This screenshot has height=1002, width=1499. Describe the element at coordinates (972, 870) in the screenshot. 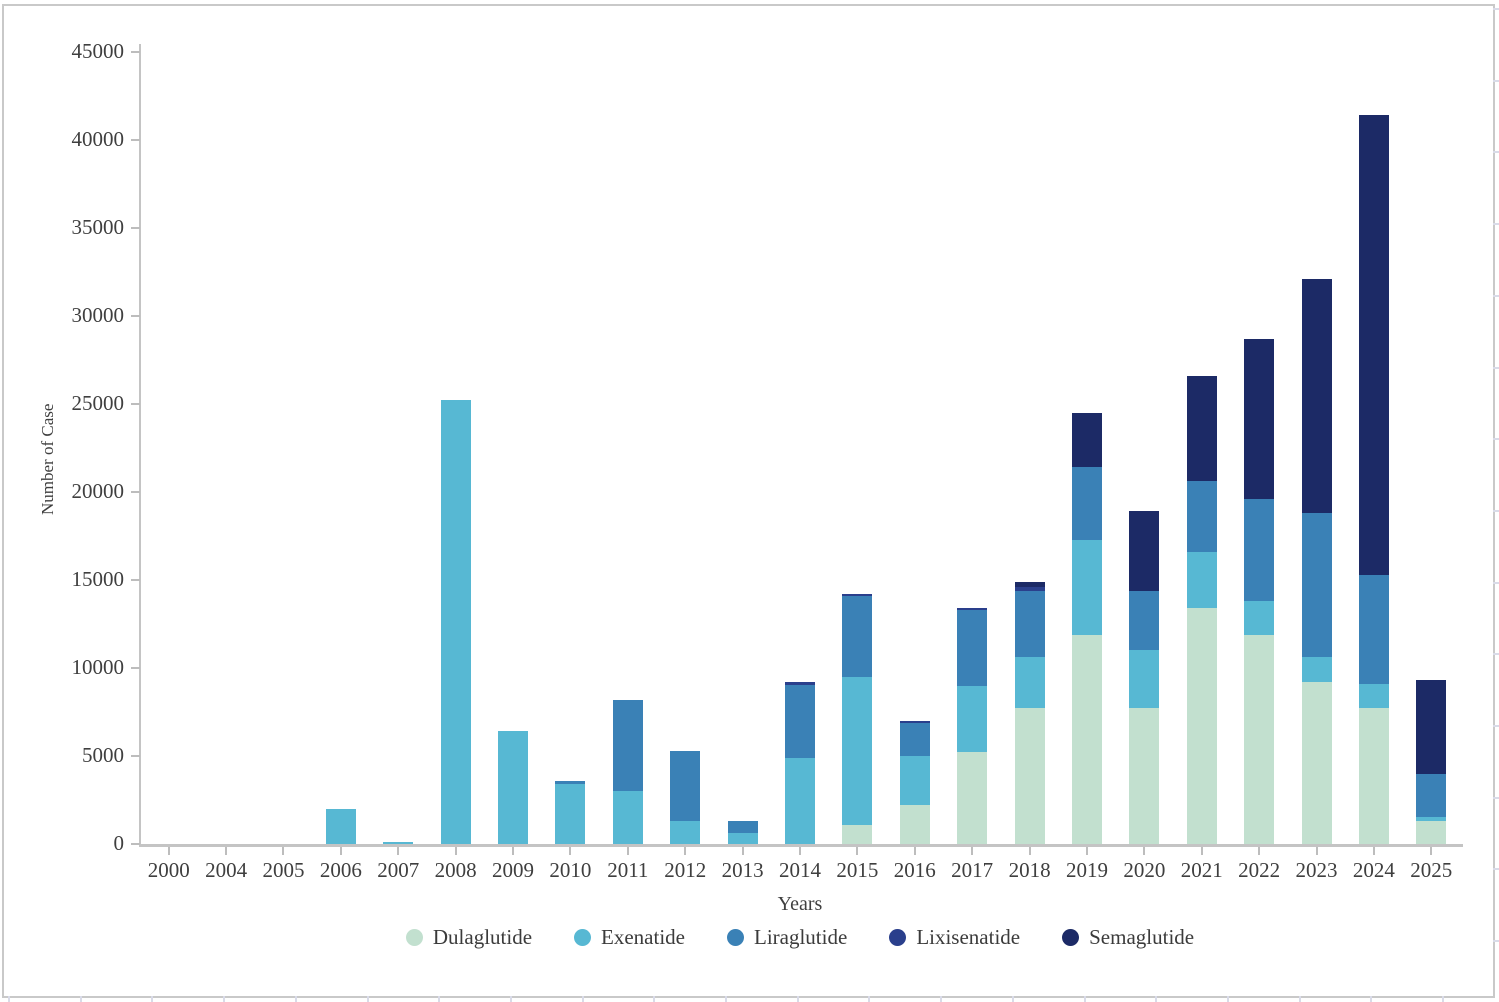

I see `x-tick-label: 2017` at that location.